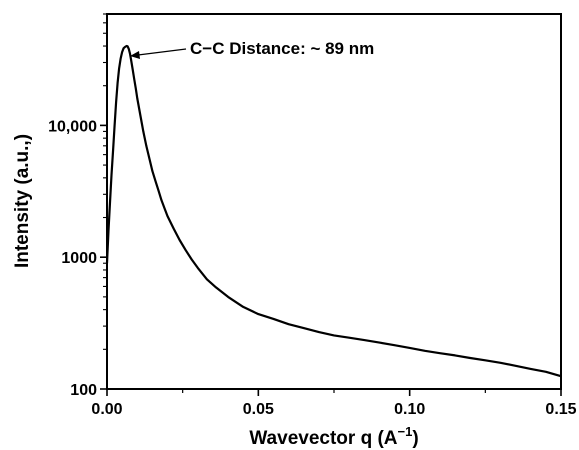 The image size is (579, 450). I want to click on x-tick-label: 0.00, so click(106, 409).